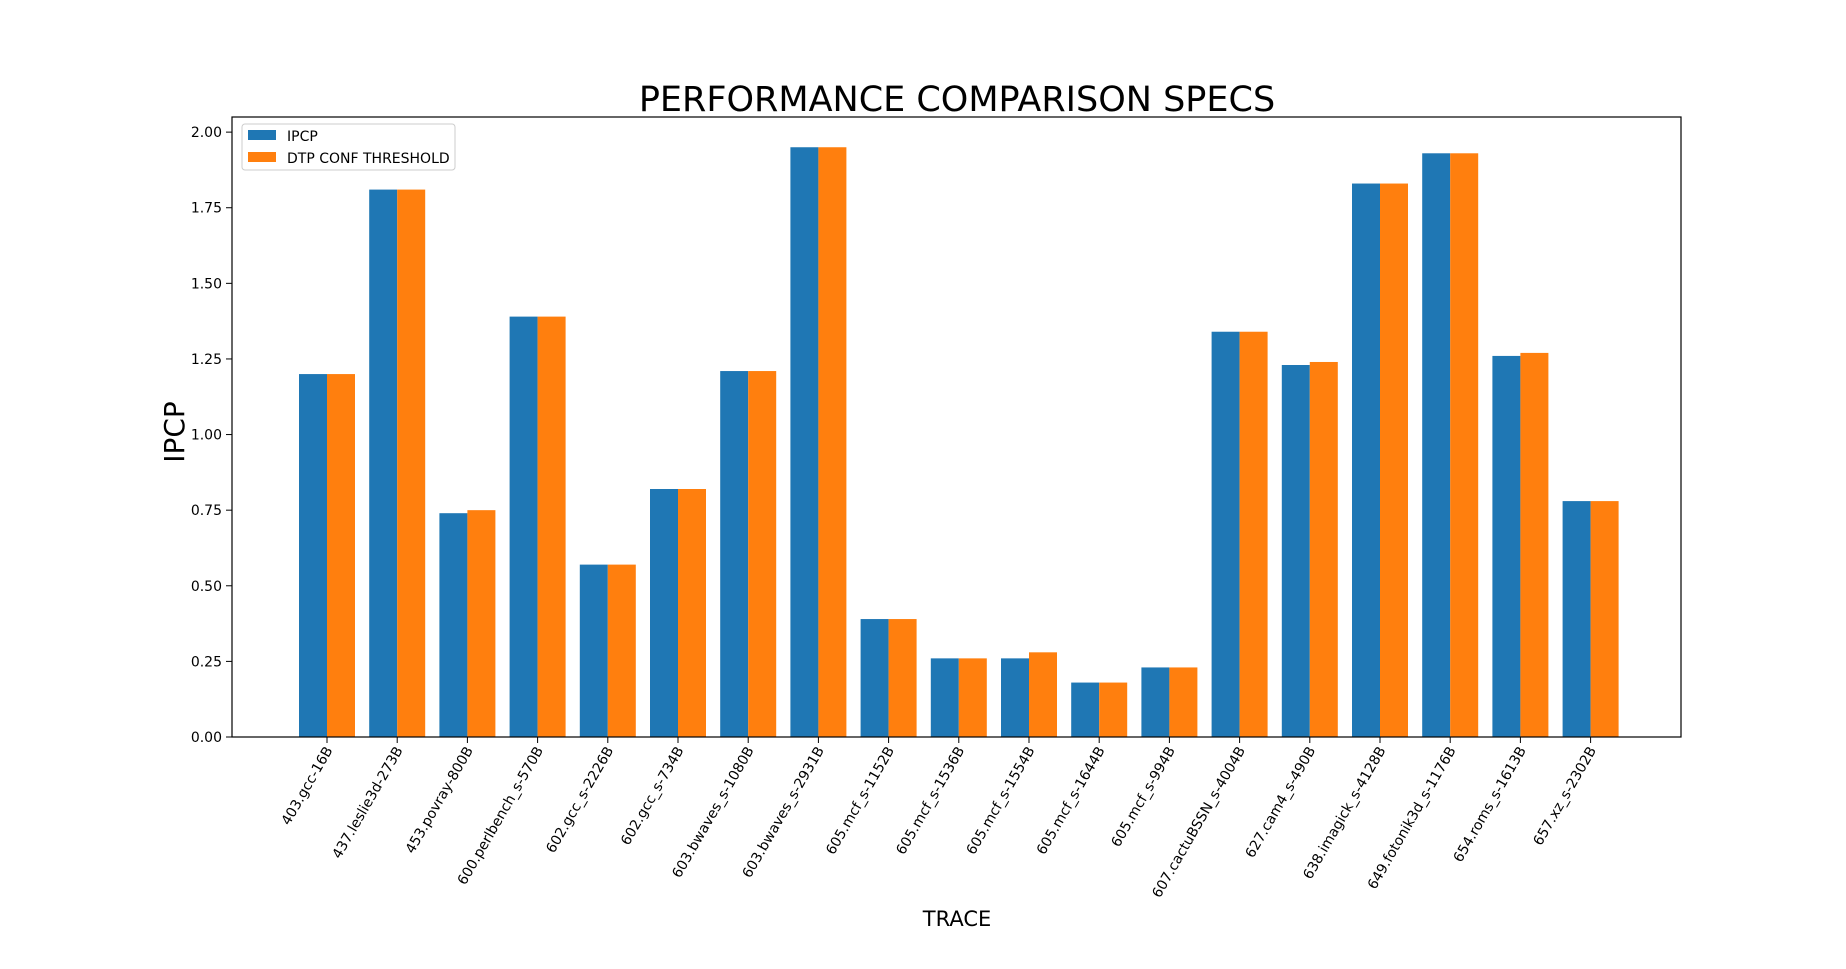 This screenshot has height=969, width=1846. I want to click on bar-dtp-conf-threshold-654-roms-s-1613b, so click(1534, 544).